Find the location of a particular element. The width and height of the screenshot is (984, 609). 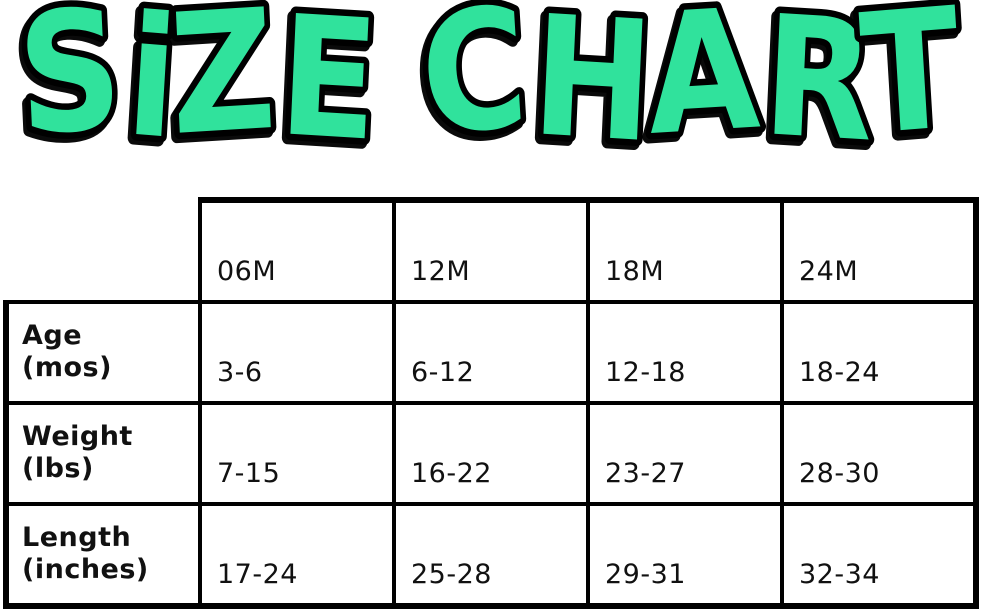

column-header-18m: 18M is located at coordinates (685, 250).